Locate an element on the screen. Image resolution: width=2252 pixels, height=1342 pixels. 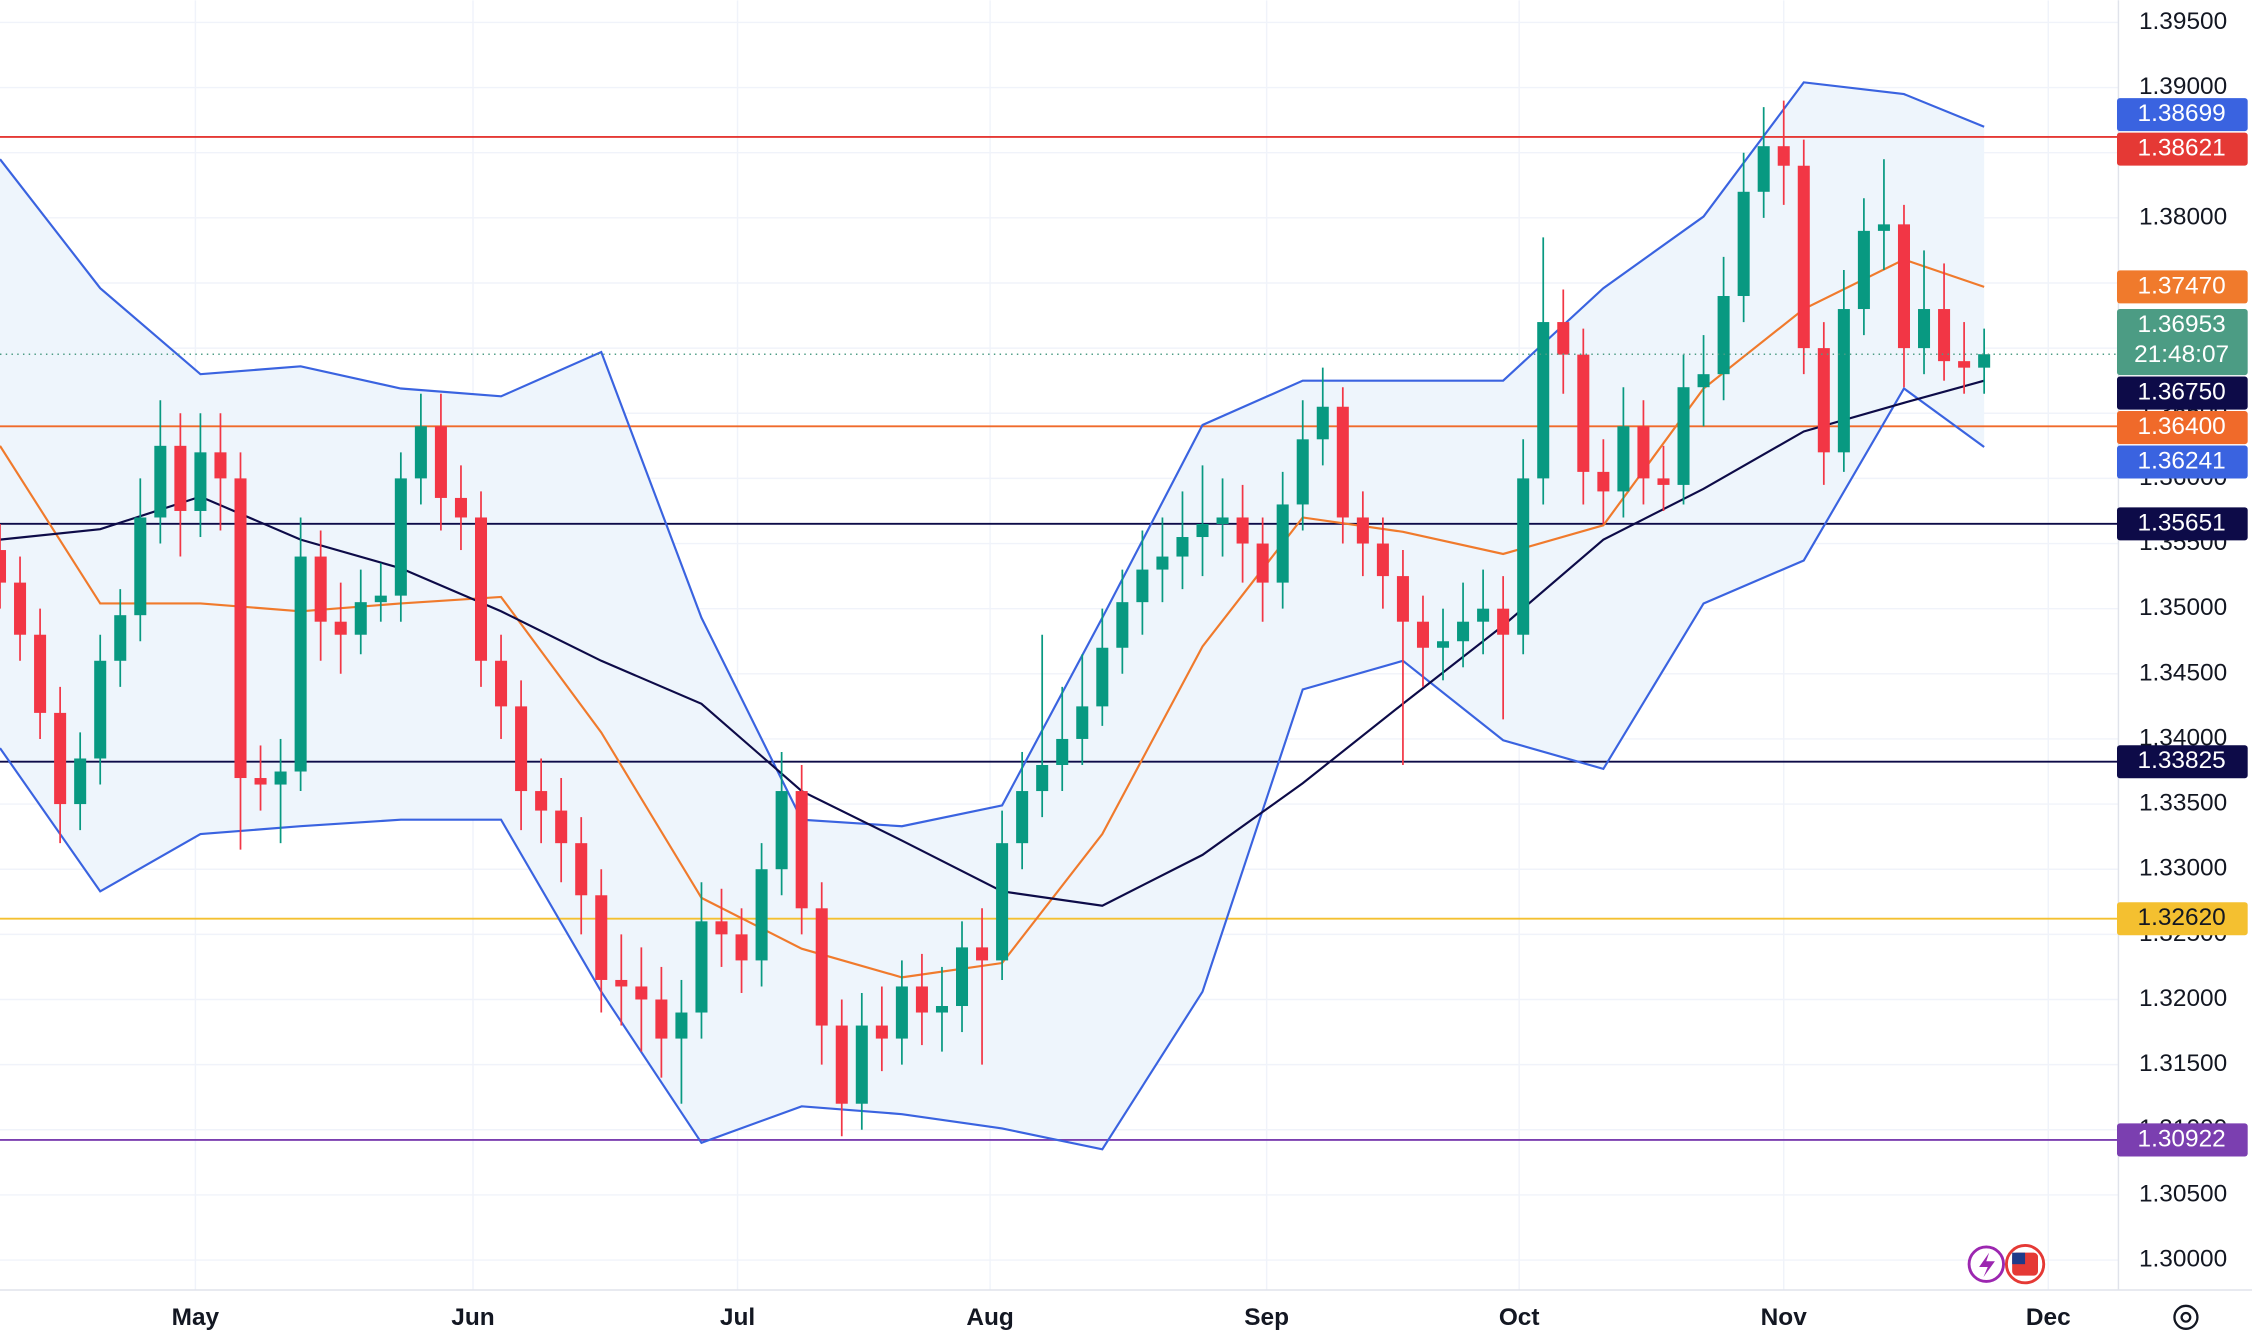
flag-canton is located at coordinates (2019, 1258).